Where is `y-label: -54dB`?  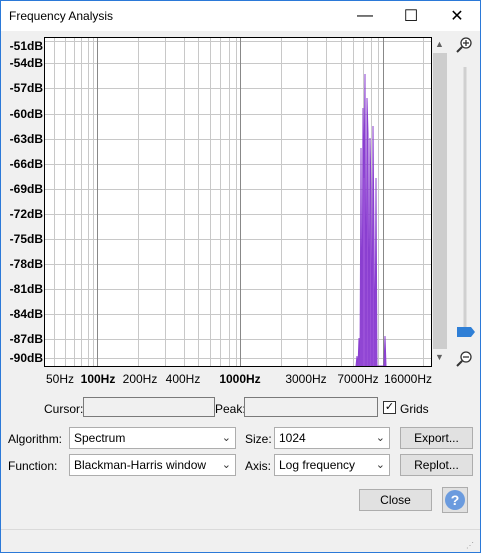
y-label: -54dB is located at coordinates (26, 63).